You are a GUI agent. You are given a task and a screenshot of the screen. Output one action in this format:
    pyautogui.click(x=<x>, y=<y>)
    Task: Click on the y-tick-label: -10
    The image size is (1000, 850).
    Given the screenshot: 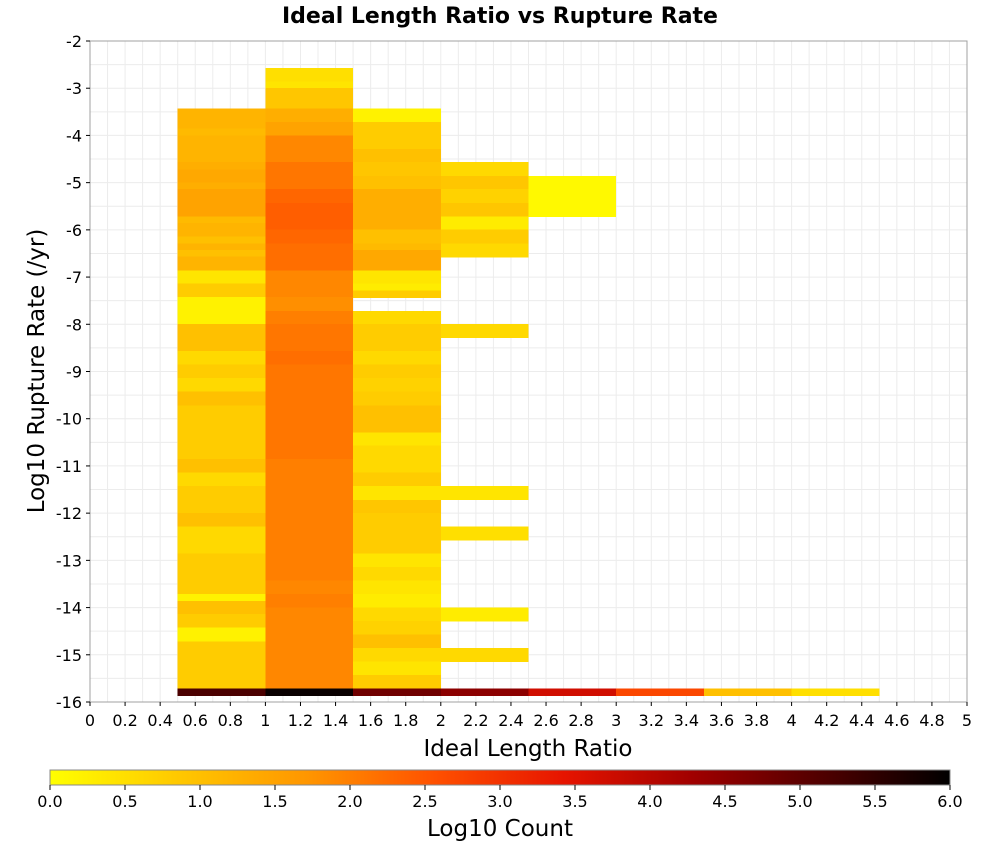 What is the action you would take?
    pyautogui.click(x=69, y=419)
    